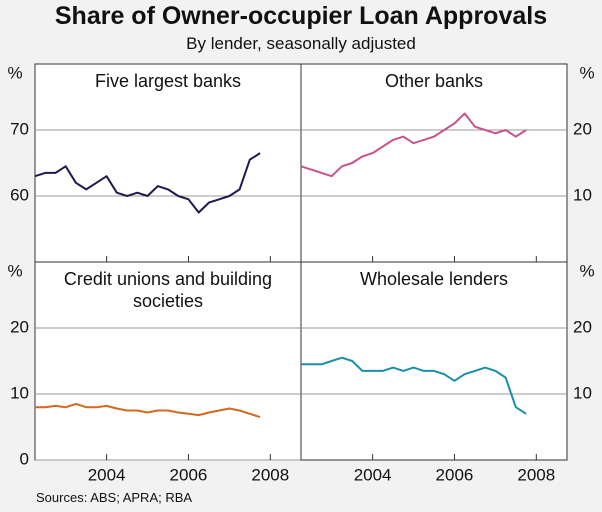 The height and width of the screenshot is (512, 602). What do you see at coordinates (19, 194) in the screenshot?
I see `y-tick-label: 60` at bounding box center [19, 194].